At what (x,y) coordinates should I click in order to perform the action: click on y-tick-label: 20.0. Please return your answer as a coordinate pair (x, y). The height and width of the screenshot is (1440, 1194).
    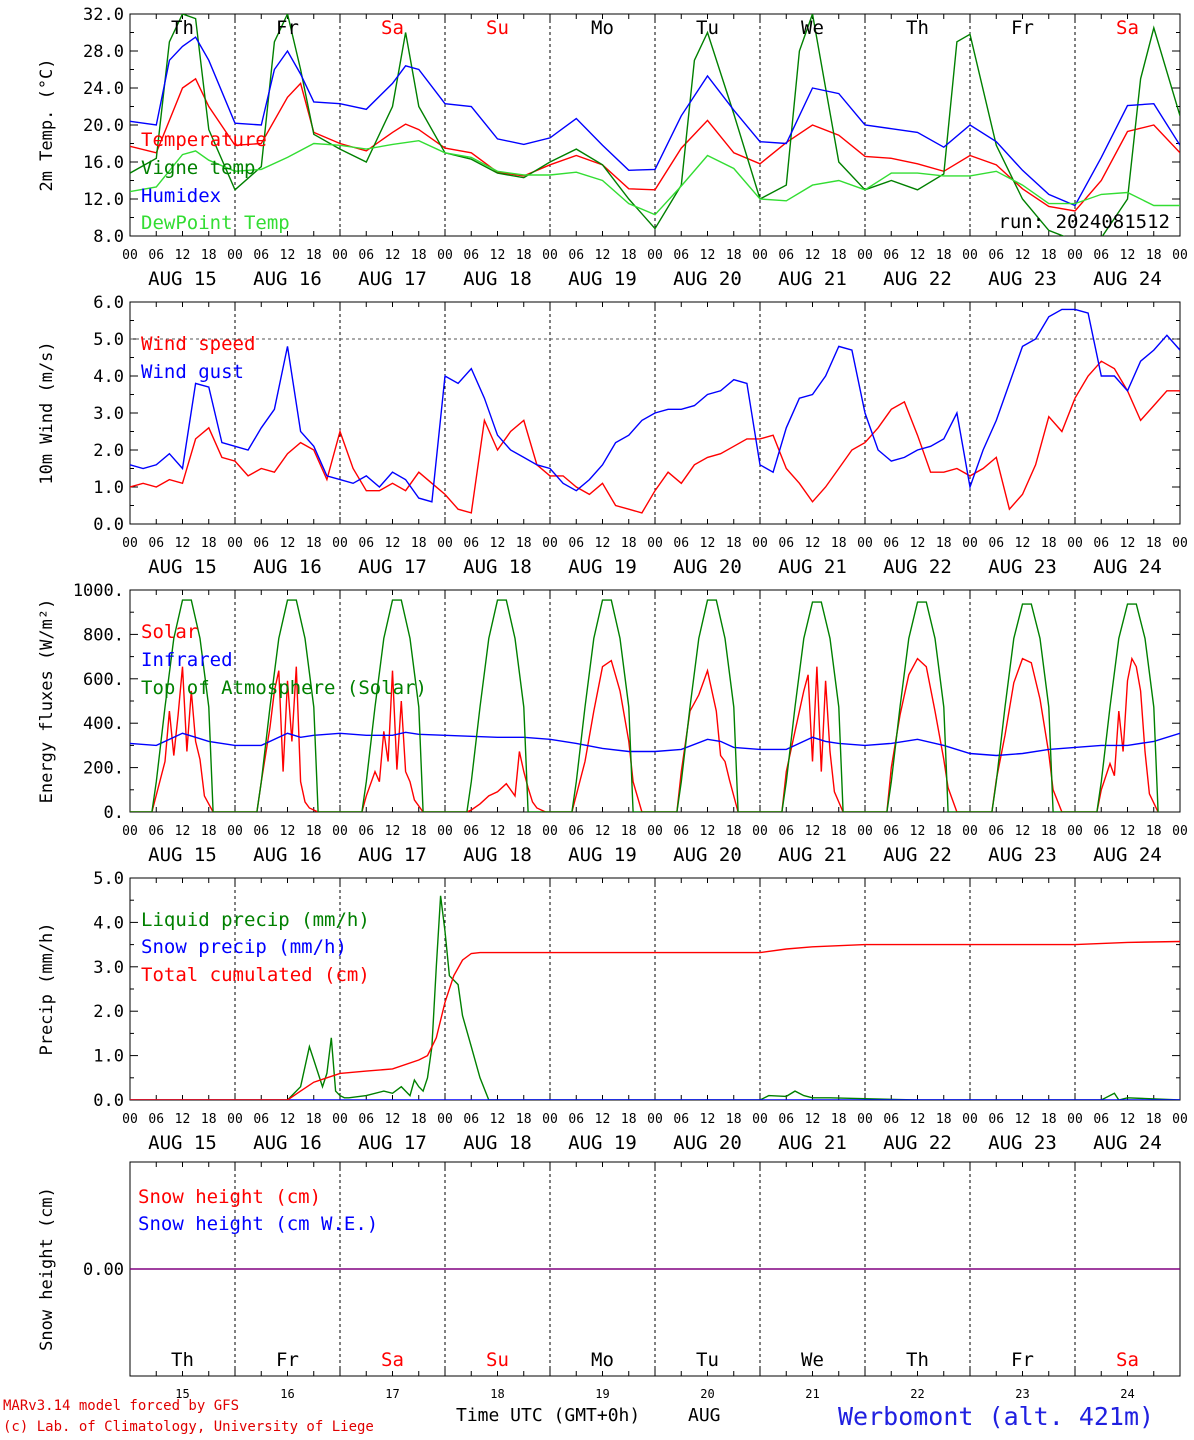
    Looking at the image, I should click on (103, 126).